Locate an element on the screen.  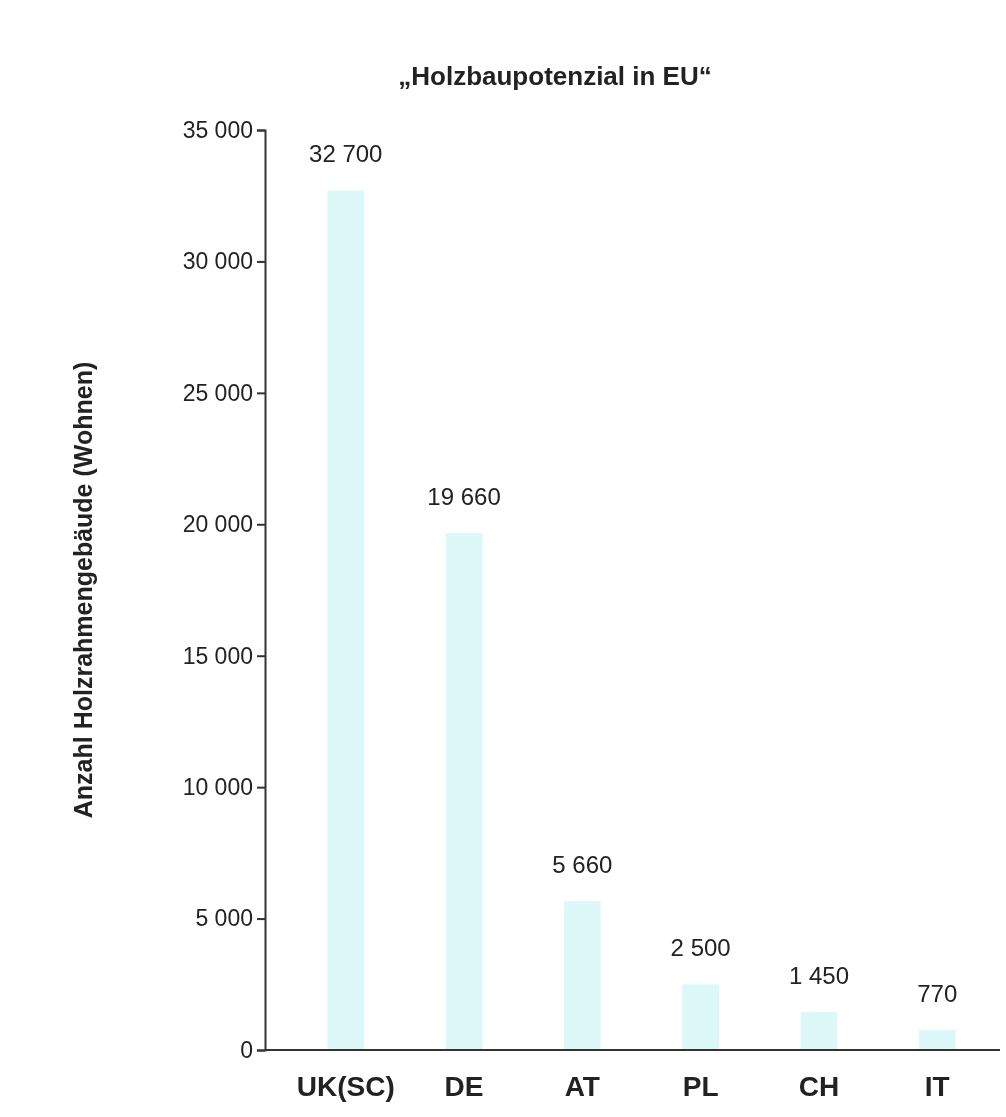
x-tick-label: CH is located at coordinates (819, 1086).